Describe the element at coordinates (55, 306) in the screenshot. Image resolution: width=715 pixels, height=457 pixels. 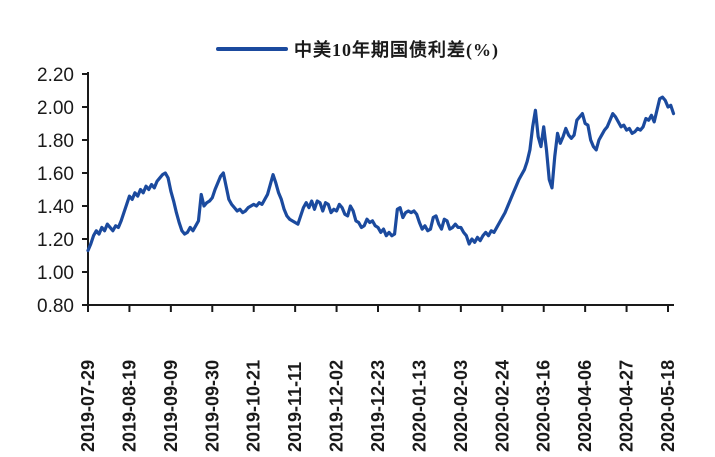
I see `y-axis-tick-label: 0.80` at that location.